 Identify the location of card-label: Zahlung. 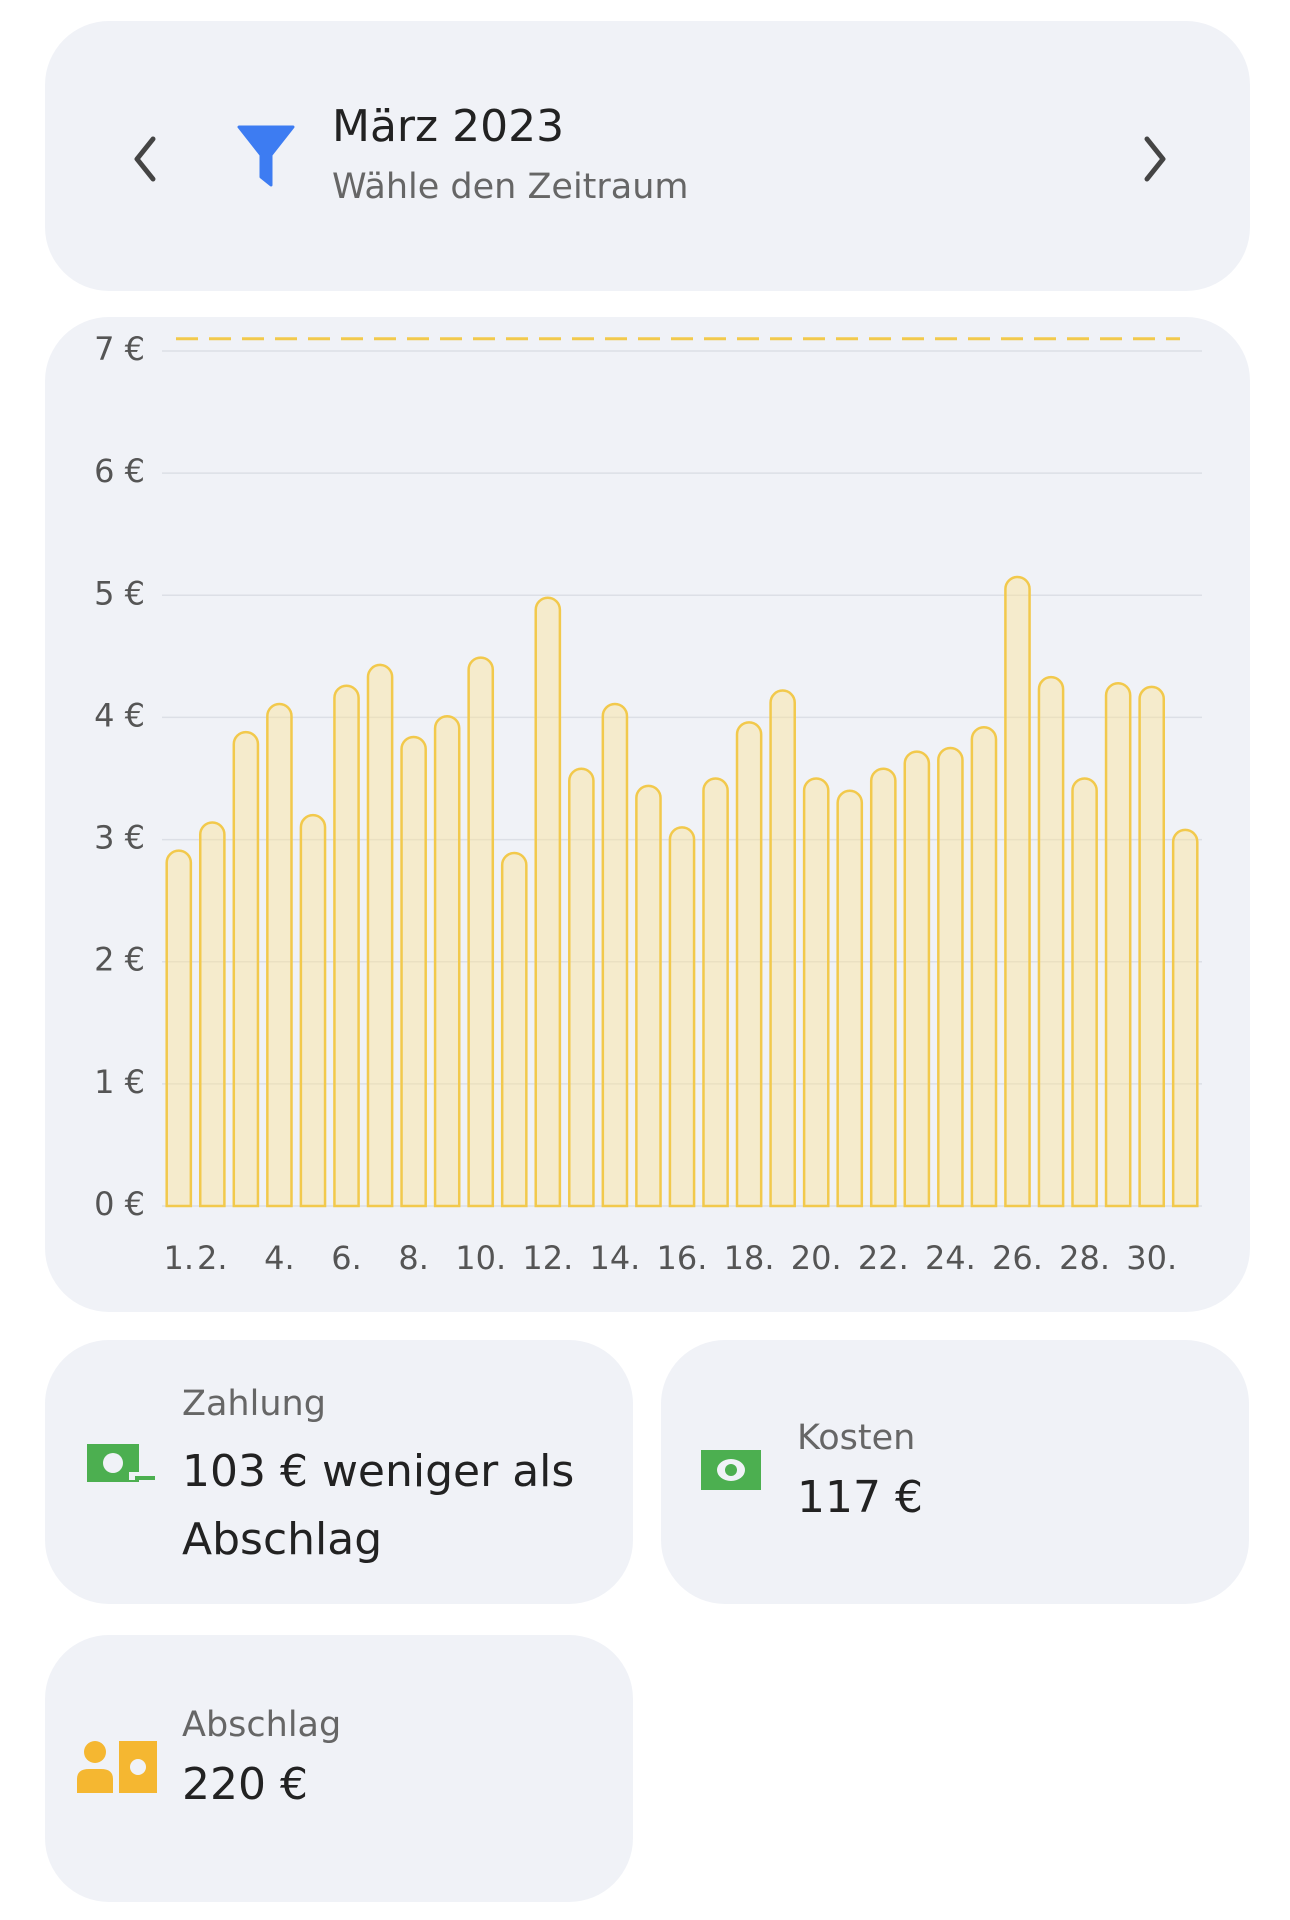
(254, 1404).